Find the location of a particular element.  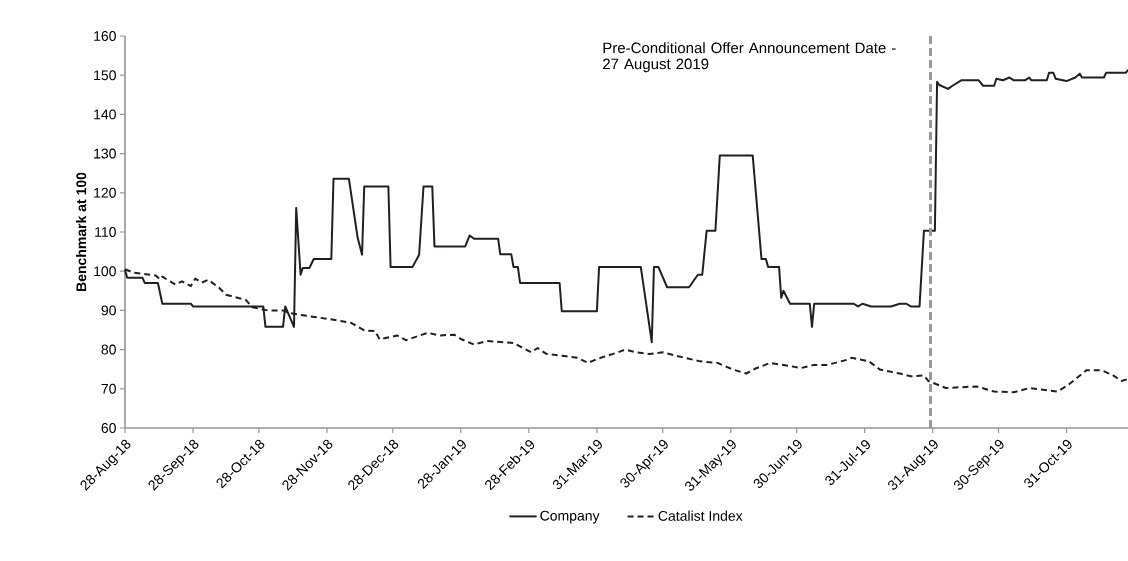

y-tick-label: 160 is located at coordinates (105, 36).